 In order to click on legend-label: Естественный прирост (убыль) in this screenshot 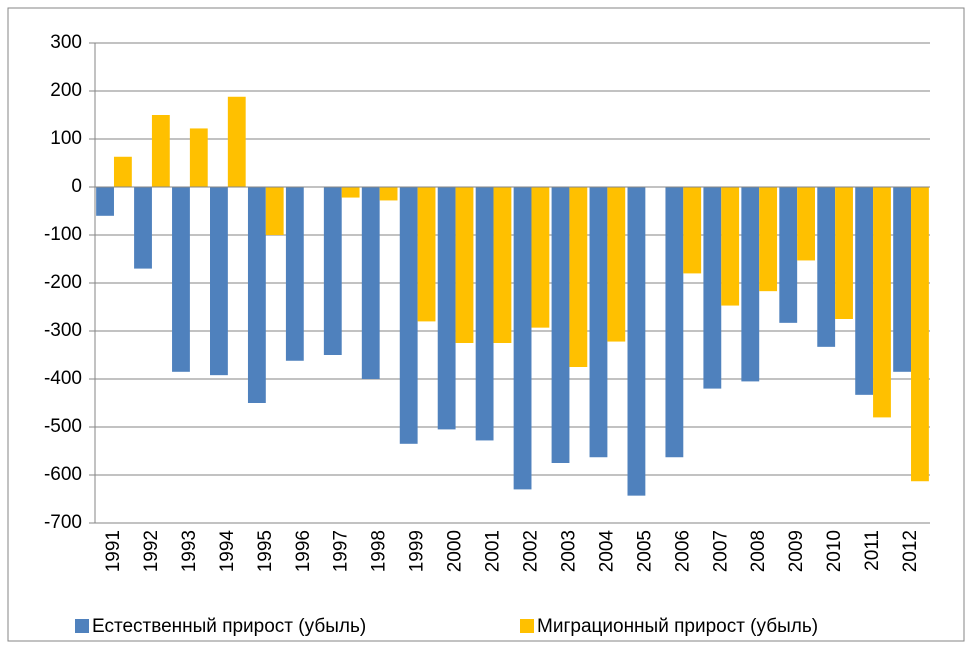, I will do `click(229, 626)`.